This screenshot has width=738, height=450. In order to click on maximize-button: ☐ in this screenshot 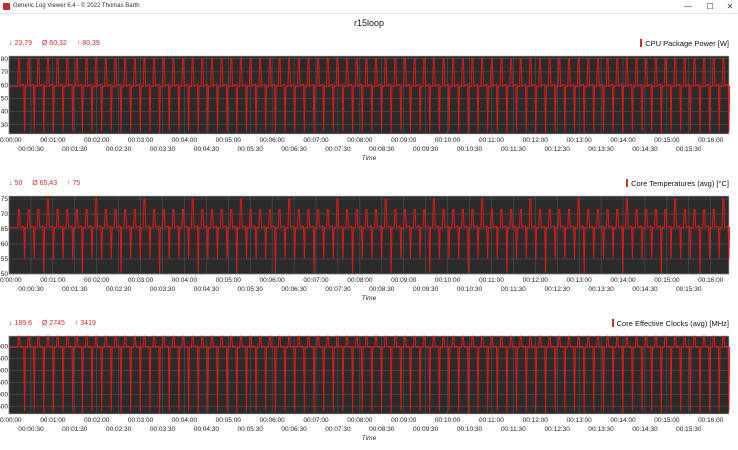, I will do `click(710, 6)`.